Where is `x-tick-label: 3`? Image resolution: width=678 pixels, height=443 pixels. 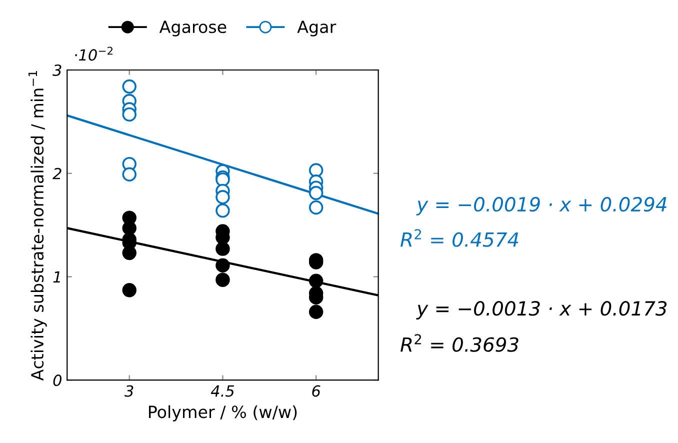
x-tick-label: 3 is located at coordinates (129, 391).